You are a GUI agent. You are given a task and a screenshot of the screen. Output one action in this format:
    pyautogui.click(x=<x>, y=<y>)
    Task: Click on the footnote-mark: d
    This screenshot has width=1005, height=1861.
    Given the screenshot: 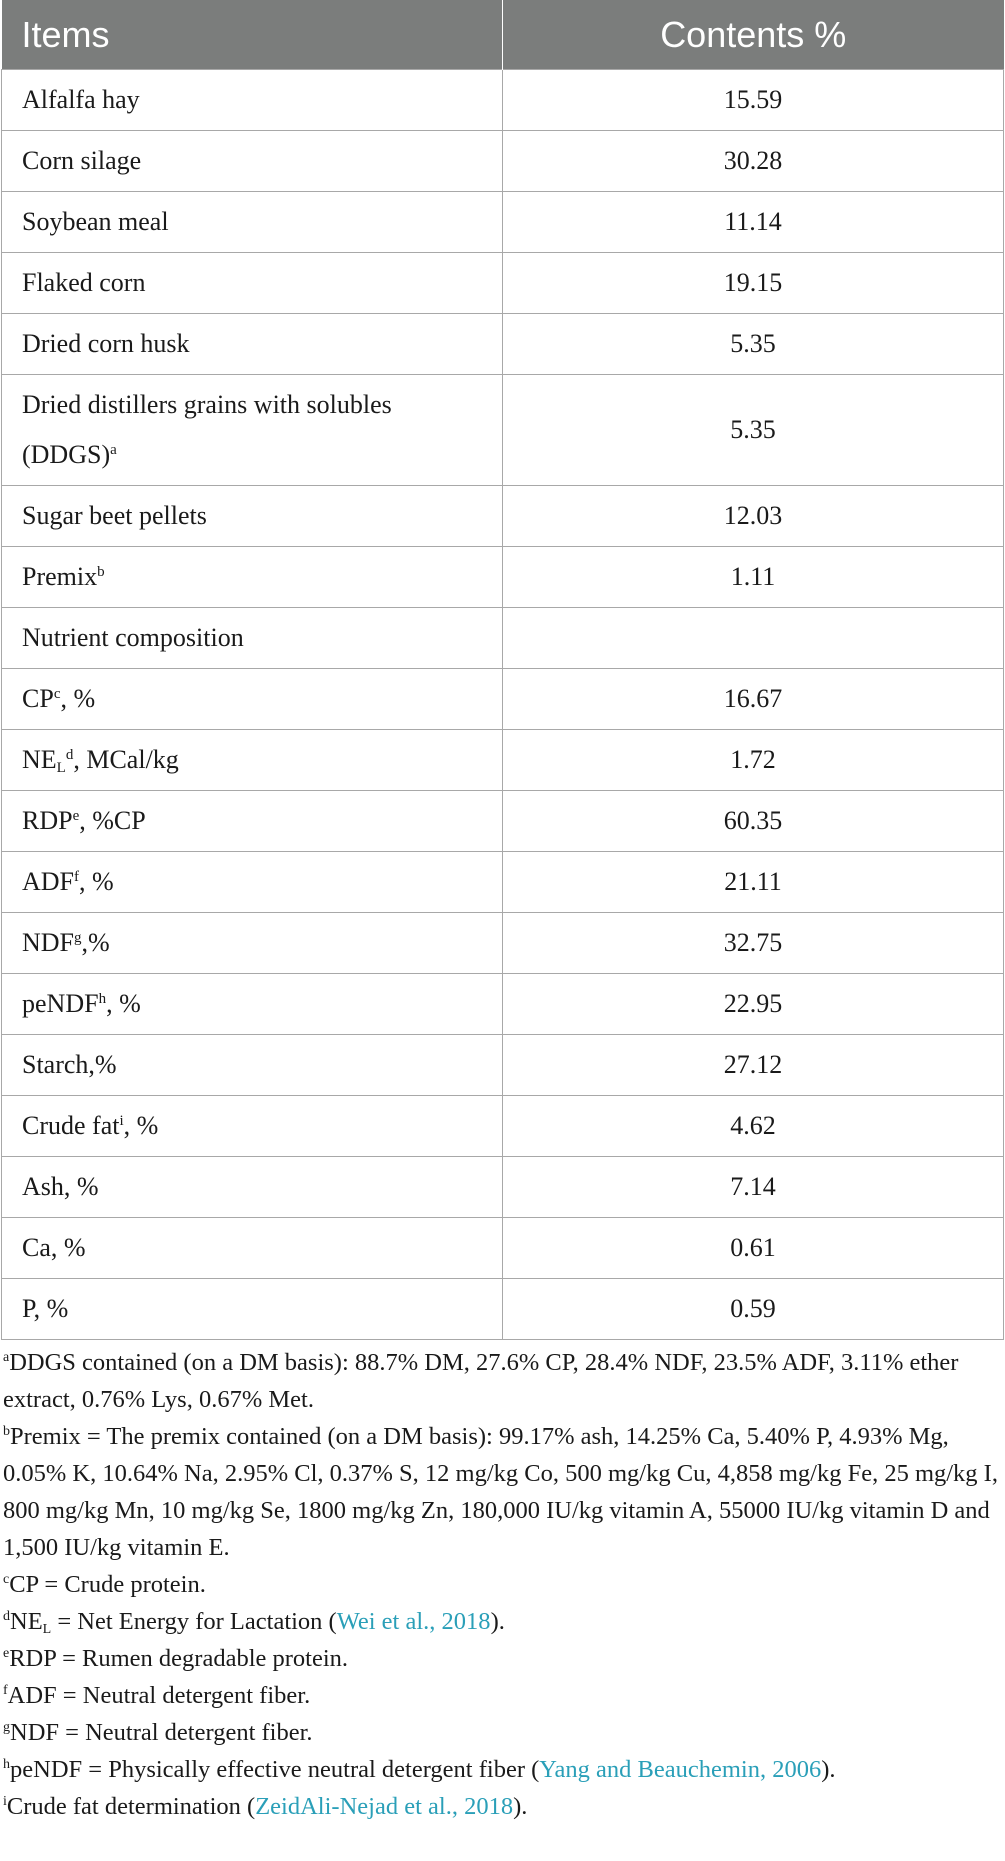 What is the action you would take?
    pyautogui.click(x=6, y=1616)
    